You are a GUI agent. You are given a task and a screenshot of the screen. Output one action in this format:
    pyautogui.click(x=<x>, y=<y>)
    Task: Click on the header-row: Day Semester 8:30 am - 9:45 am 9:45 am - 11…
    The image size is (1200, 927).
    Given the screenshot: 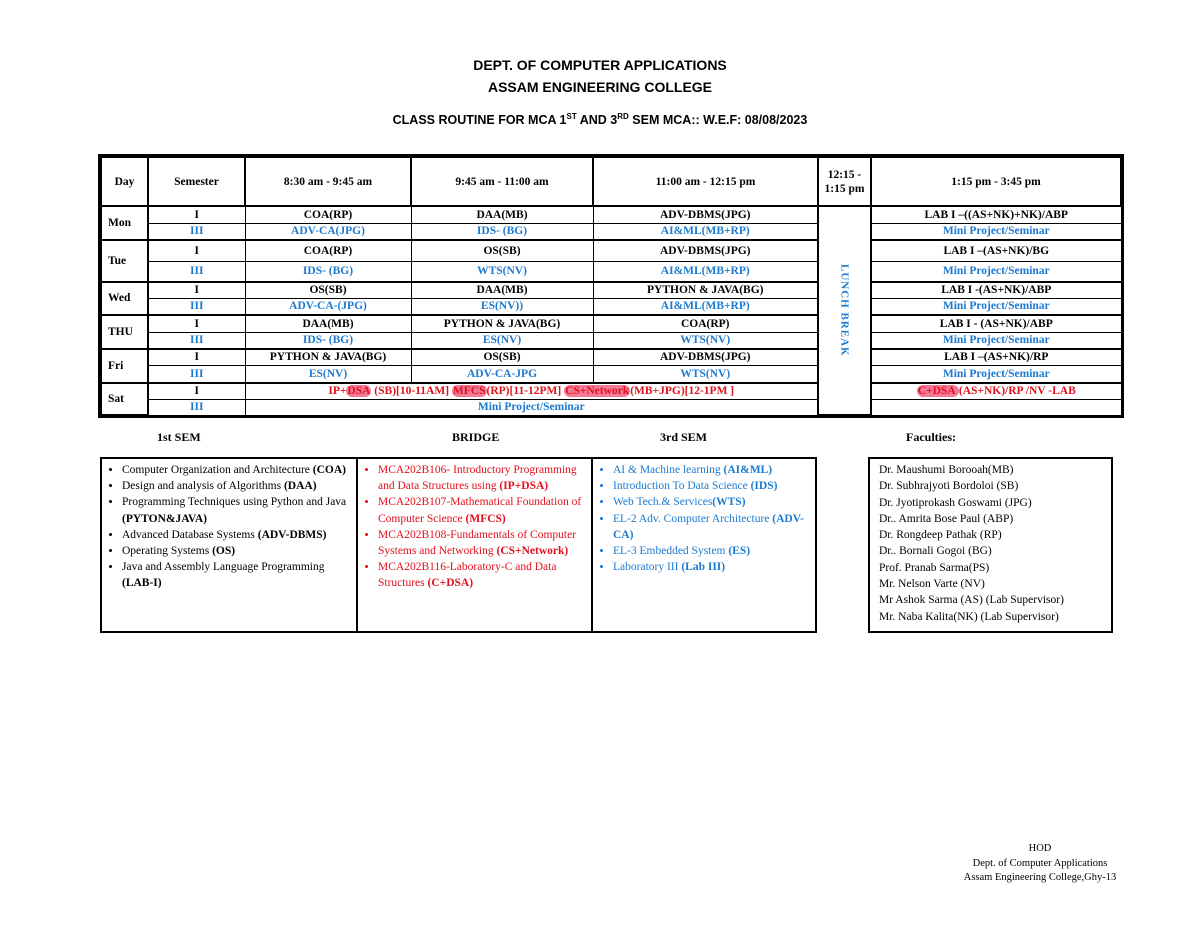 What is the action you would take?
    pyautogui.click(x=611, y=181)
    